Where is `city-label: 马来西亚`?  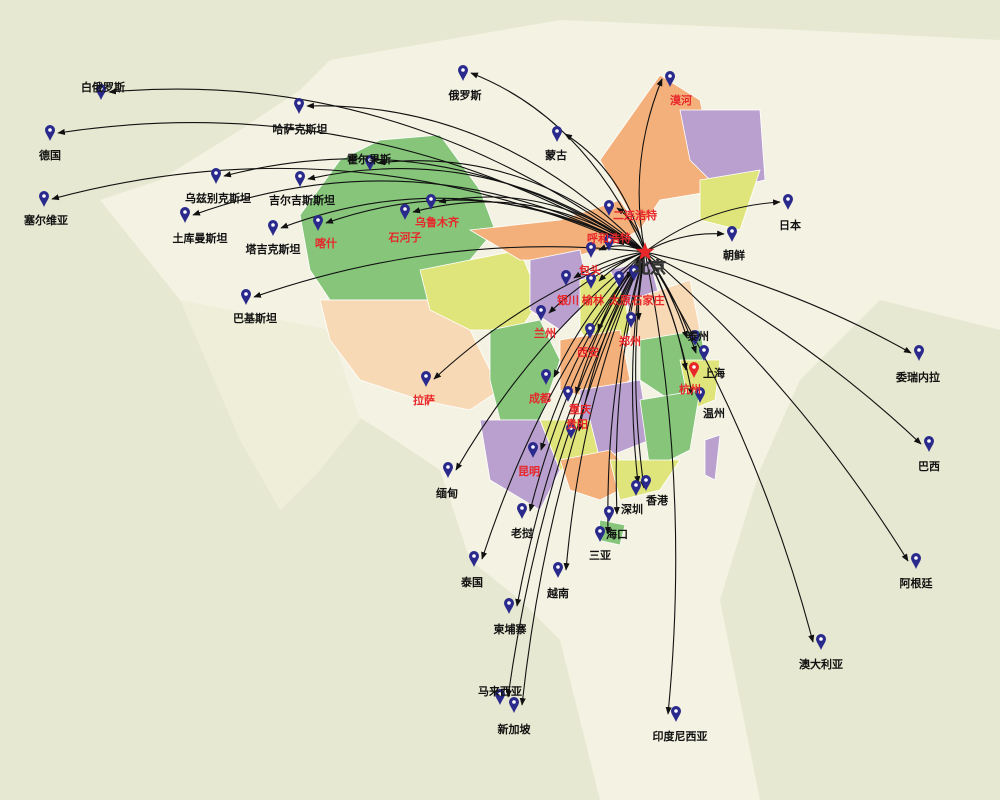 city-label: 马来西亚 is located at coordinates (500, 691).